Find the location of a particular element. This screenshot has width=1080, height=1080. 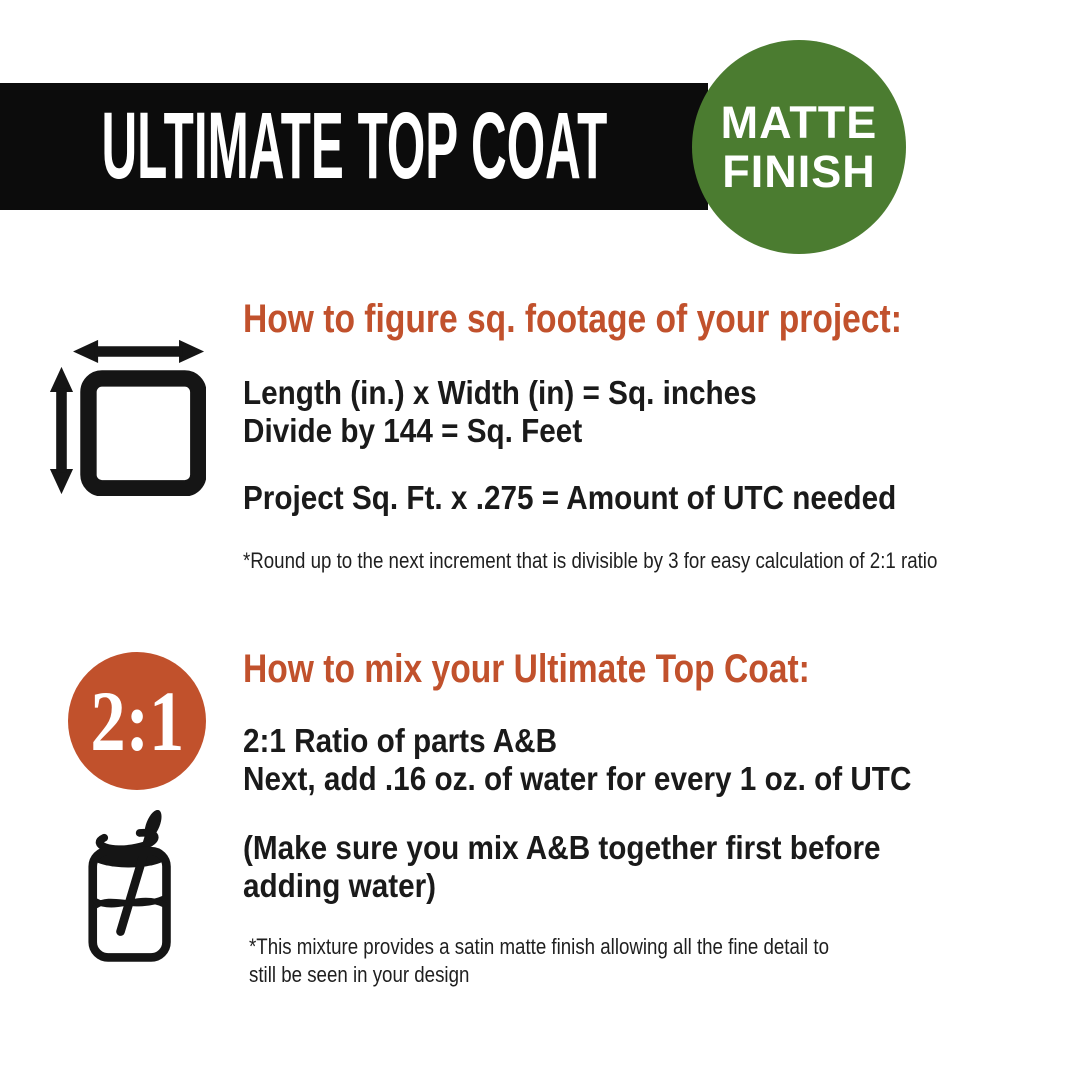

ratio-badge-label: 2:1 is located at coordinates (136, 721).